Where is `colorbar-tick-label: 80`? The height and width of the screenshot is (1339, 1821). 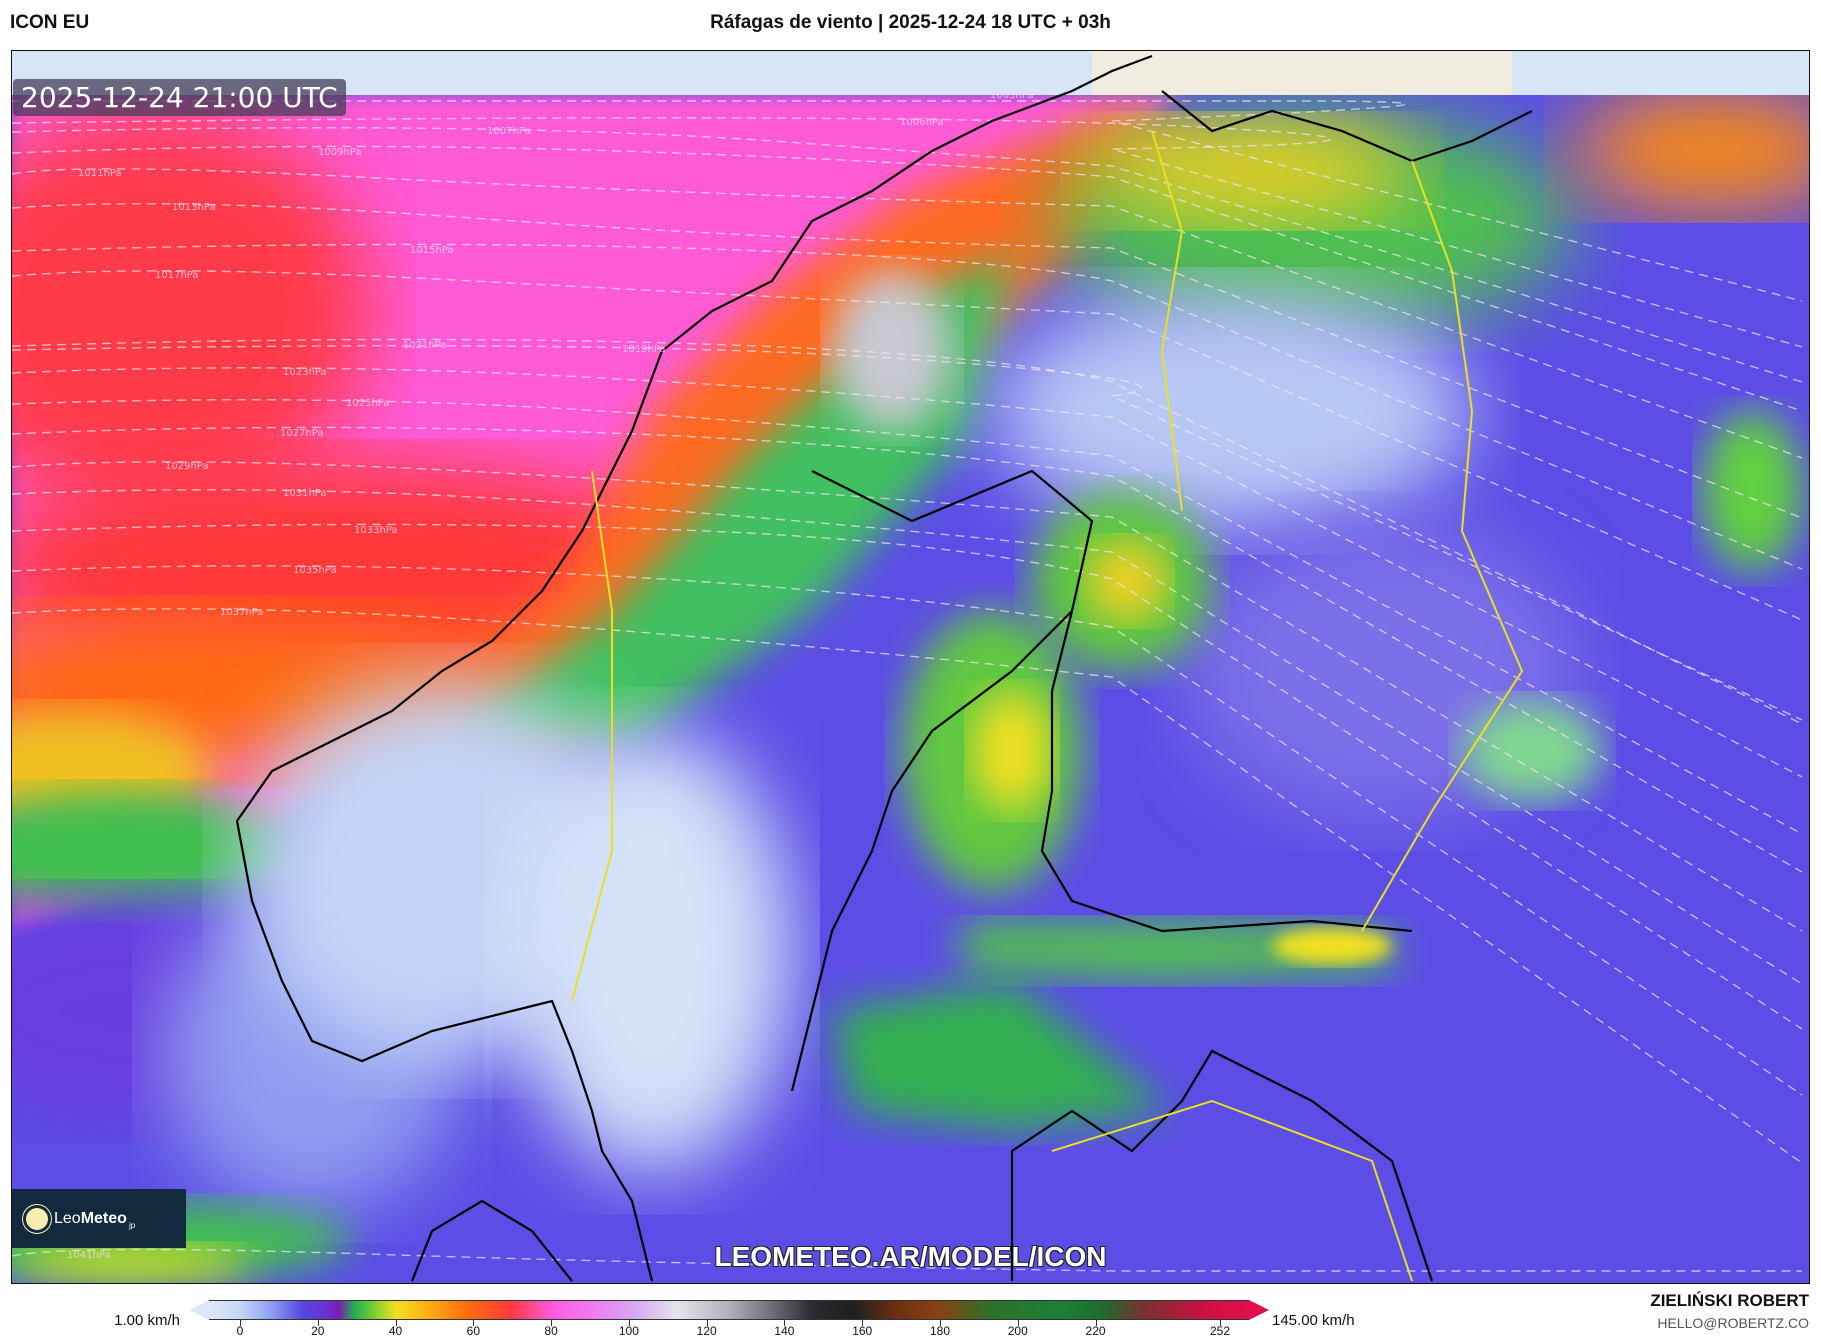
colorbar-tick-label: 80 is located at coordinates (551, 1331).